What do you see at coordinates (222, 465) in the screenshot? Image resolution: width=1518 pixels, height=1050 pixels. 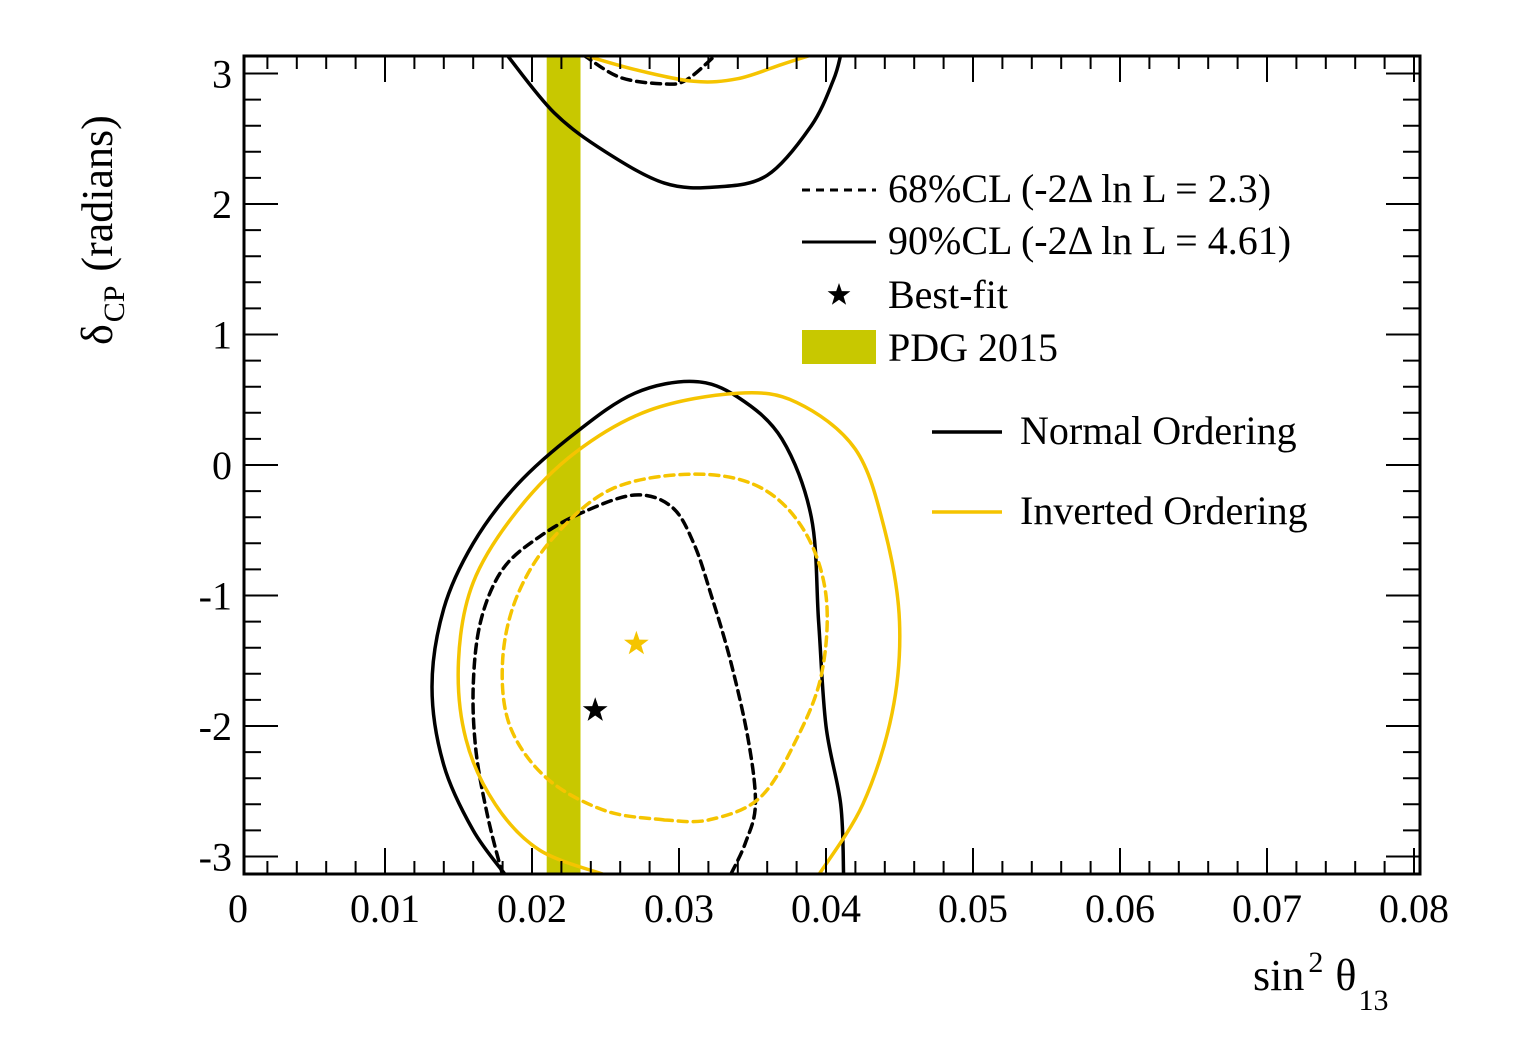 I see `y-tick-label: 0` at bounding box center [222, 465].